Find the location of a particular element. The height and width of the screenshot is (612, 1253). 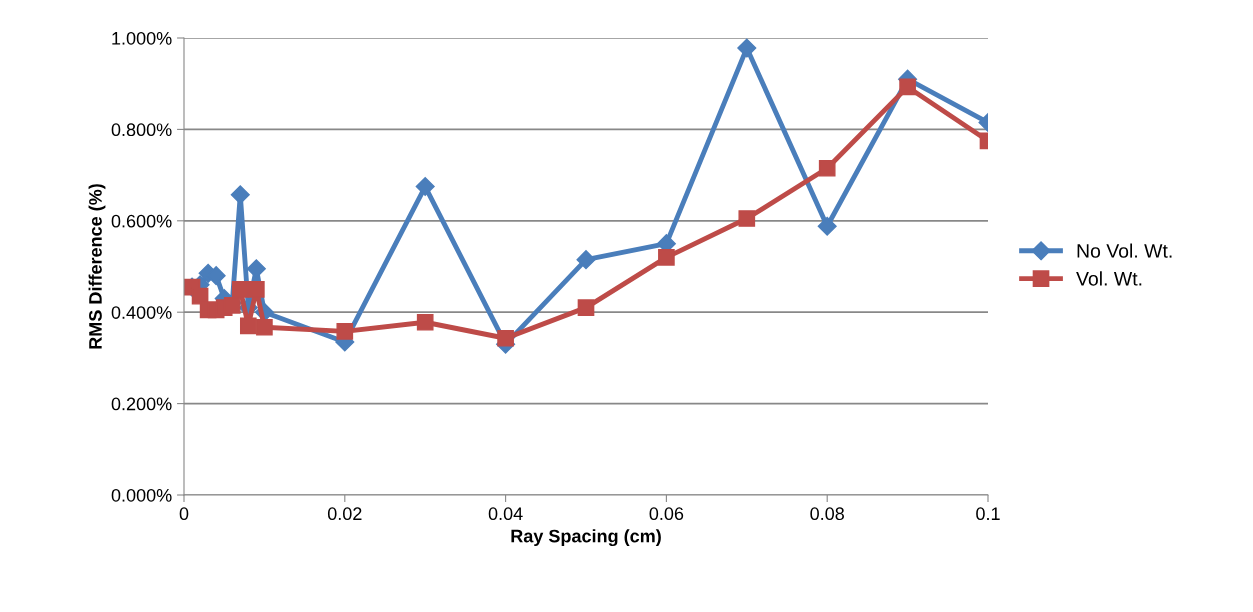

x-tick-label: 0.02 is located at coordinates (344, 514).